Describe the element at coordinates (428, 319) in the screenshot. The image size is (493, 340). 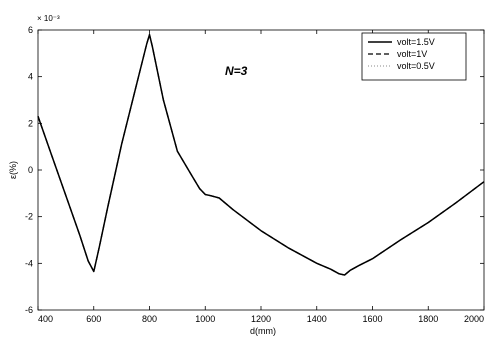
I see `x-tick-label: 1800` at that location.